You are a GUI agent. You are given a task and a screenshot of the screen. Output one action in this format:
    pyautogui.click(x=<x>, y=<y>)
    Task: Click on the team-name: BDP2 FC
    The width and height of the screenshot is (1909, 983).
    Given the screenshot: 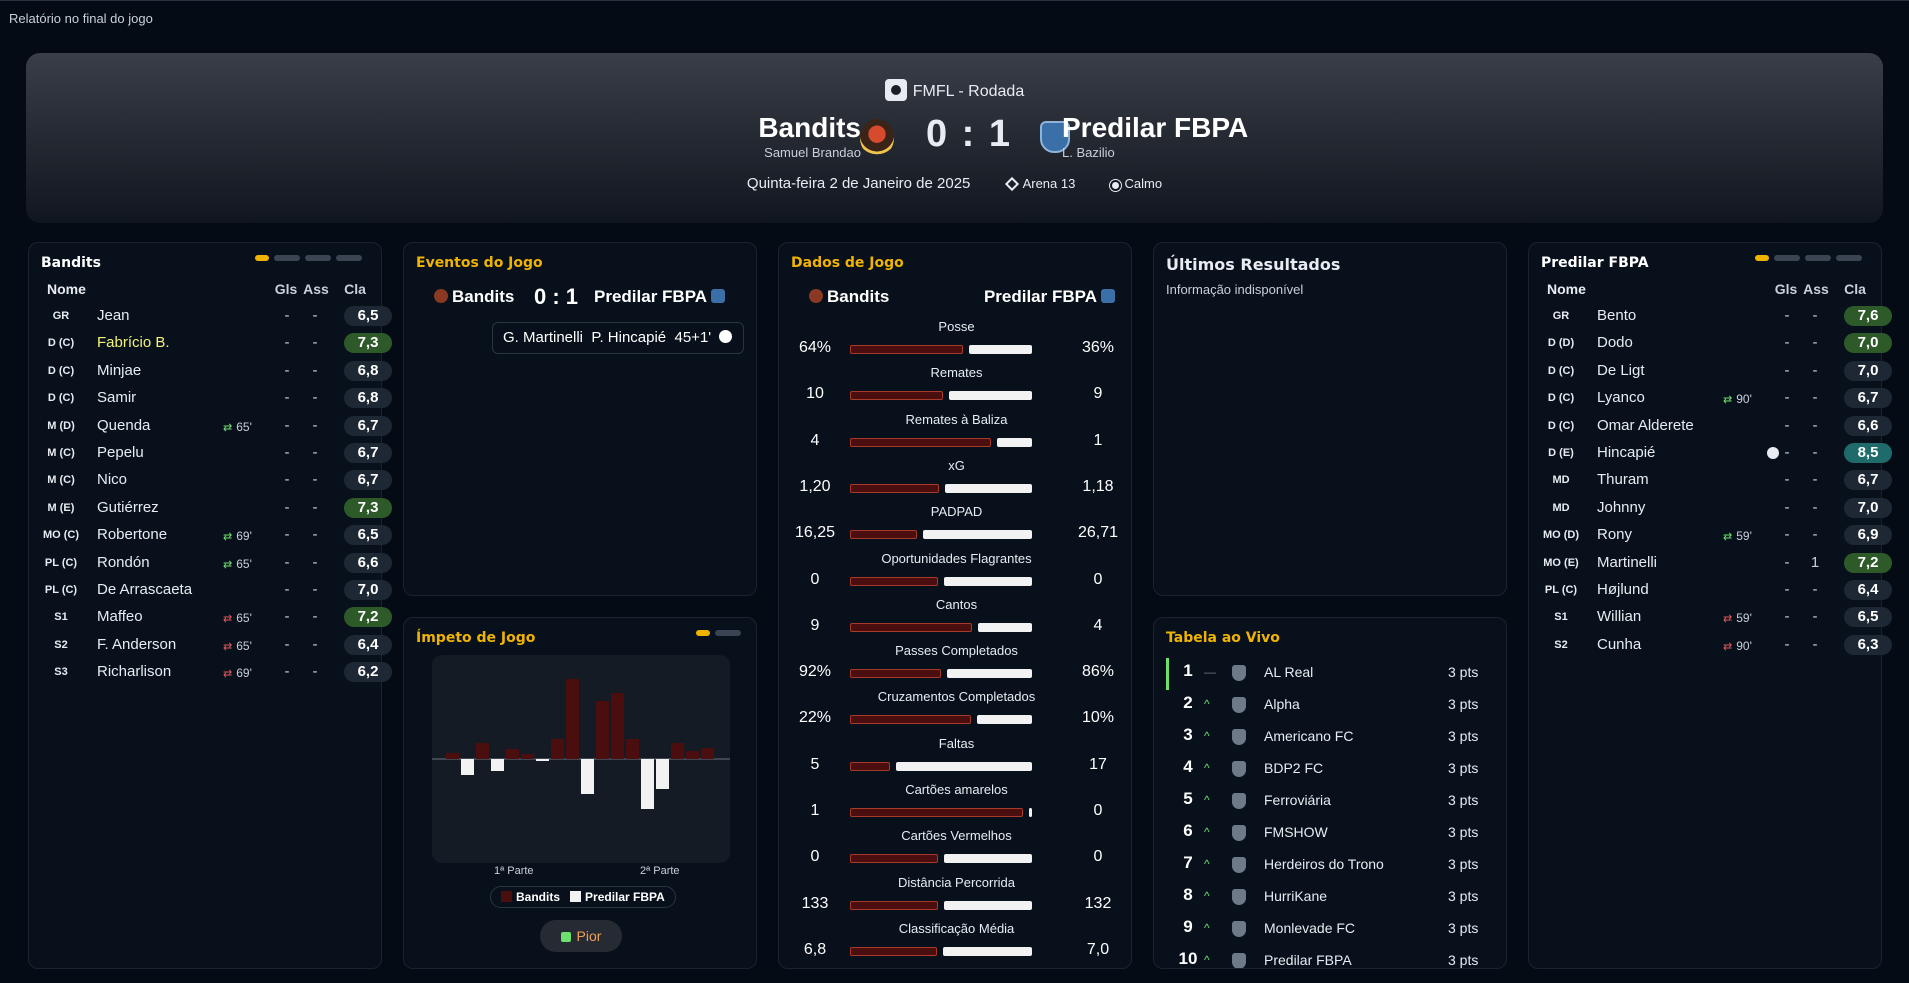 What is the action you would take?
    pyautogui.click(x=1294, y=768)
    